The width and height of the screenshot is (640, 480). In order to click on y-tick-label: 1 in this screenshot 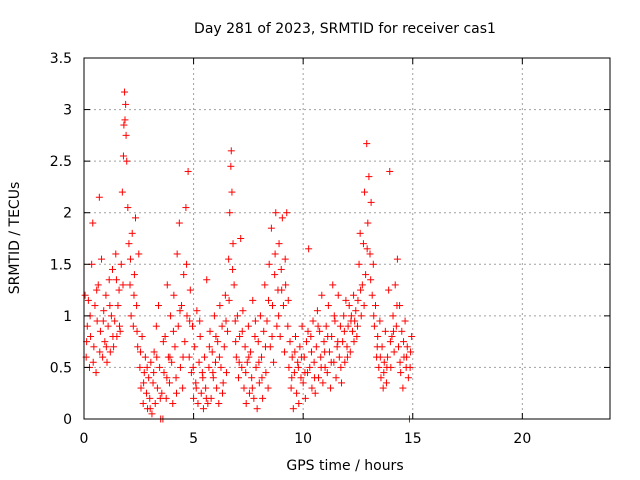, I will do `click(67, 317)`.